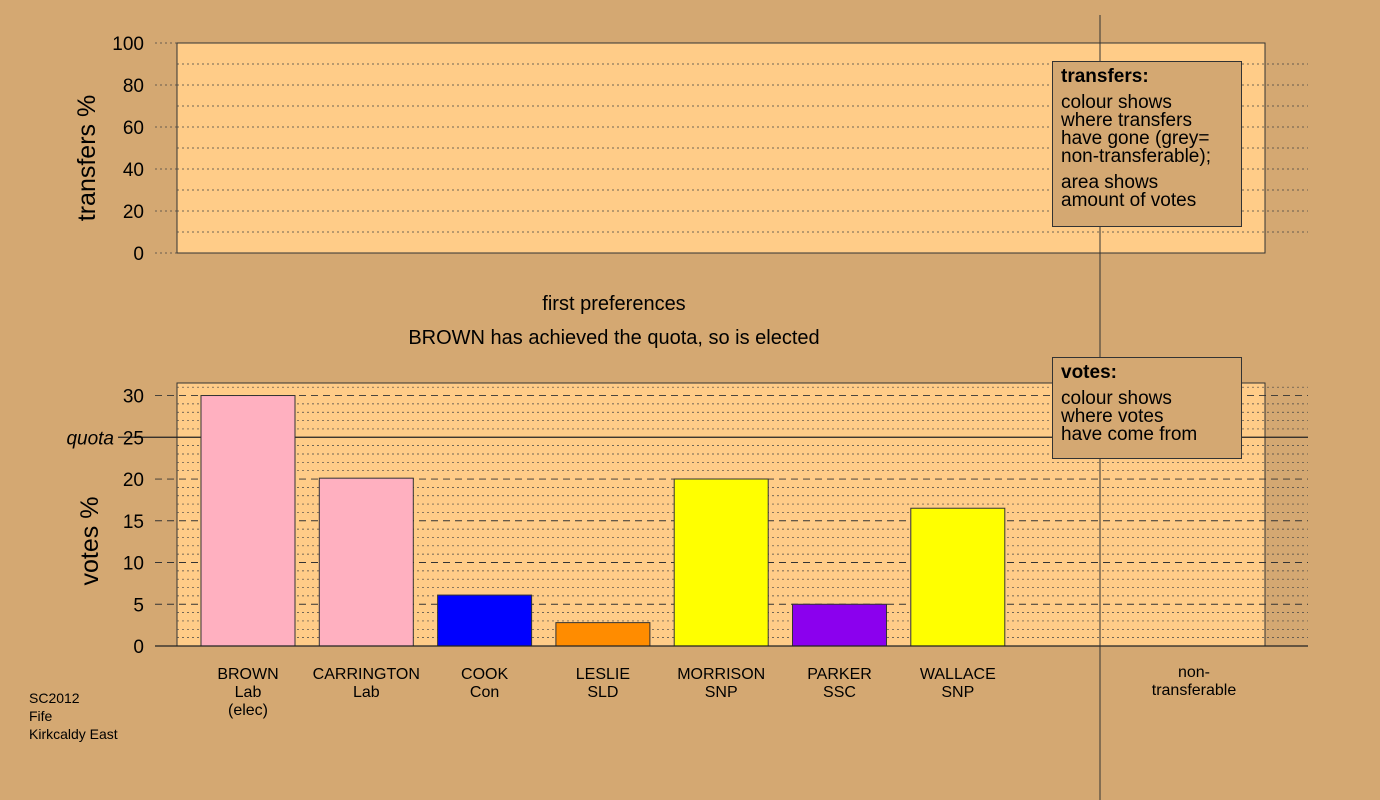 This screenshot has height=800, width=1380. What do you see at coordinates (958, 683) in the screenshot?
I see `candidate-label-wallace: WALLACE SNP` at bounding box center [958, 683].